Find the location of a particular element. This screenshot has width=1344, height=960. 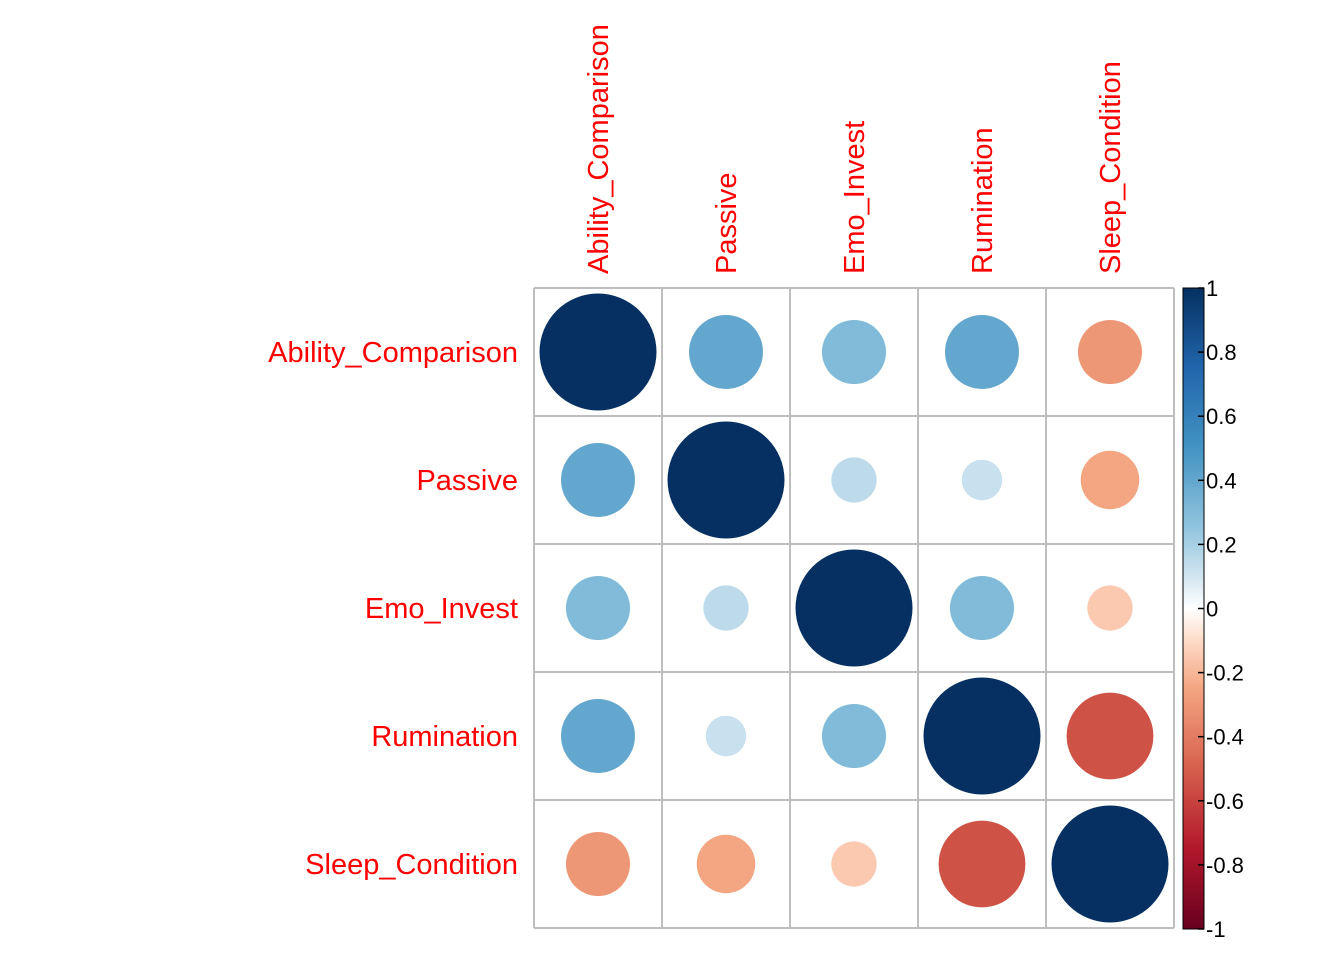

colorbar-tick-label: -0.4 is located at coordinates (1225, 737).